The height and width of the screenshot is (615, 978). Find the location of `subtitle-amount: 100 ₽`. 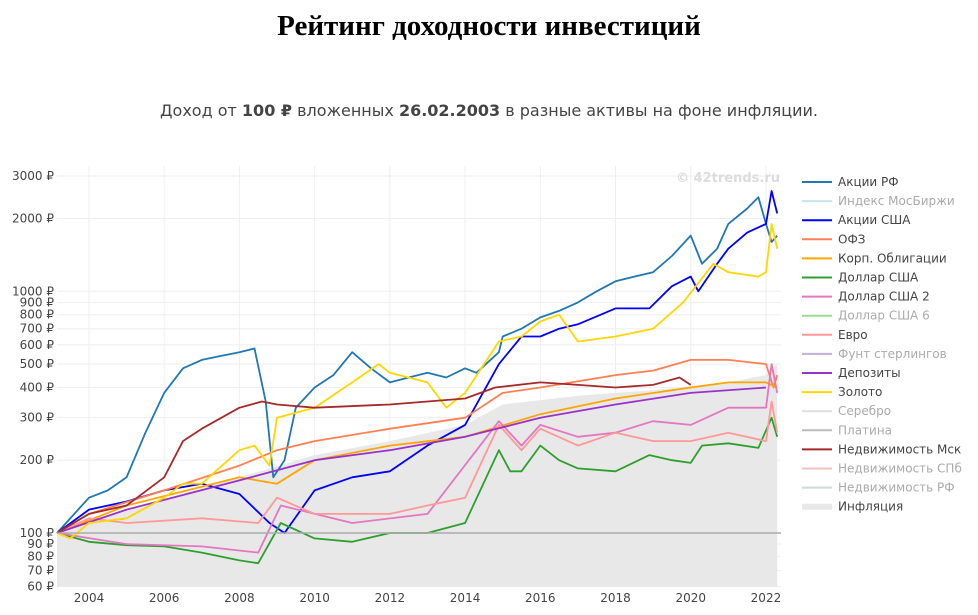

subtitle-amount: 100 ₽ is located at coordinates (267, 110).